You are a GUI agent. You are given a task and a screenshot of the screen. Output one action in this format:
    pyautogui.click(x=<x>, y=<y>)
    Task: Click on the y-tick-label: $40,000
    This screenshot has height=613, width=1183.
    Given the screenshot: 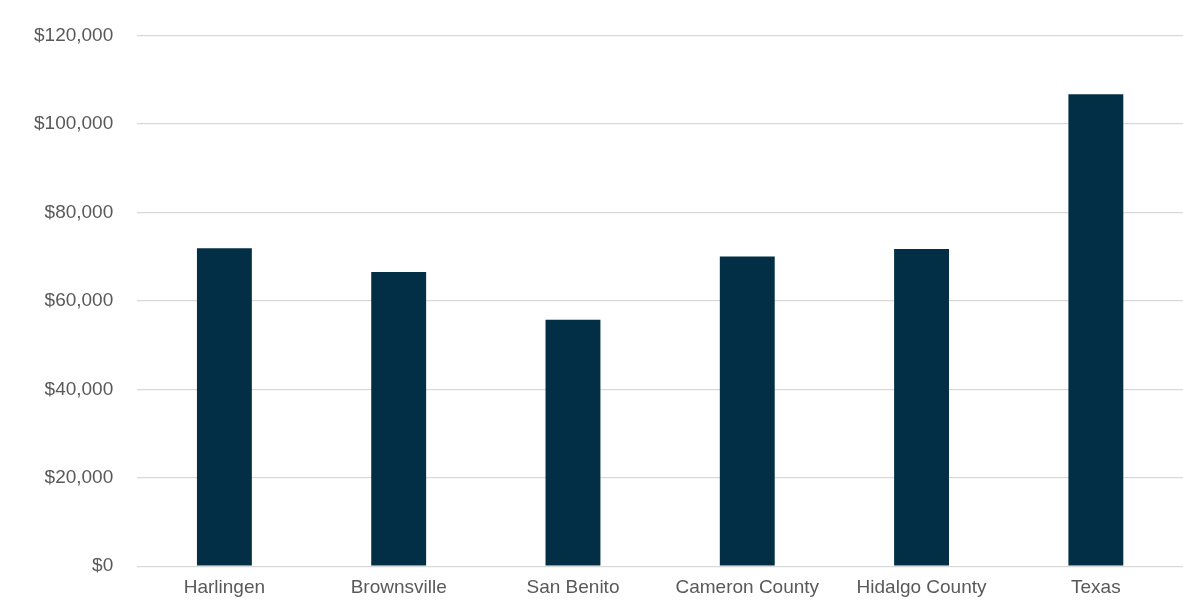 What is the action you would take?
    pyautogui.click(x=79, y=388)
    